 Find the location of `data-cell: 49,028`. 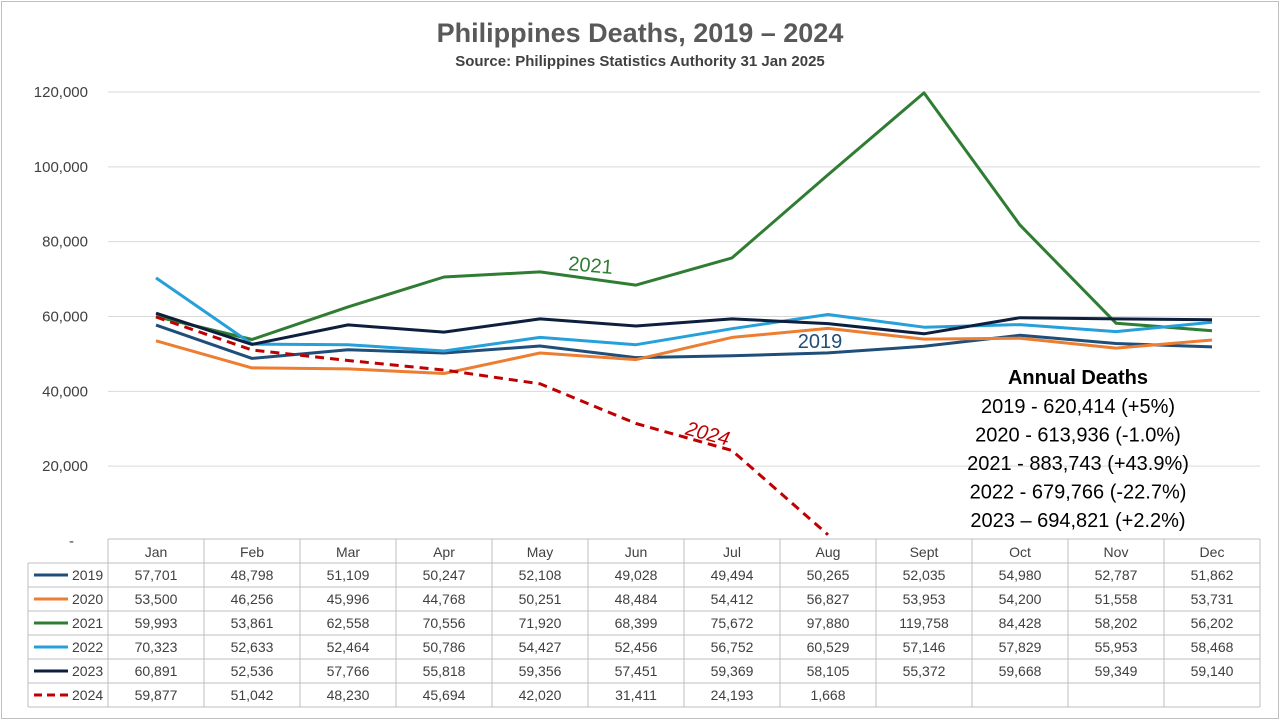

data-cell: 49,028 is located at coordinates (636, 575).